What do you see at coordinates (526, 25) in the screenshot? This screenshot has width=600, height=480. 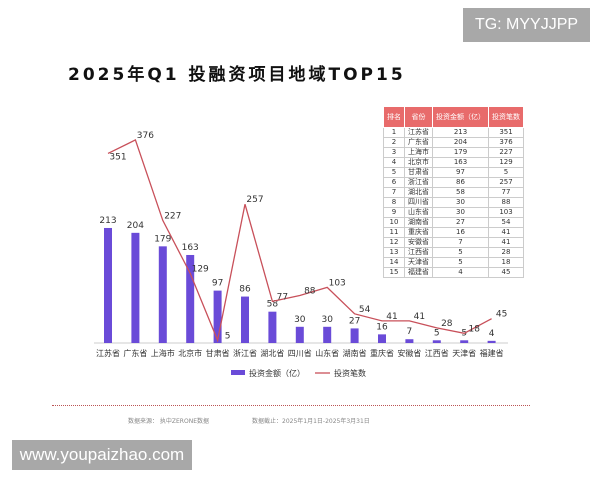 I see `watermark-top: TG: MYYJJPP` at bounding box center [526, 25].